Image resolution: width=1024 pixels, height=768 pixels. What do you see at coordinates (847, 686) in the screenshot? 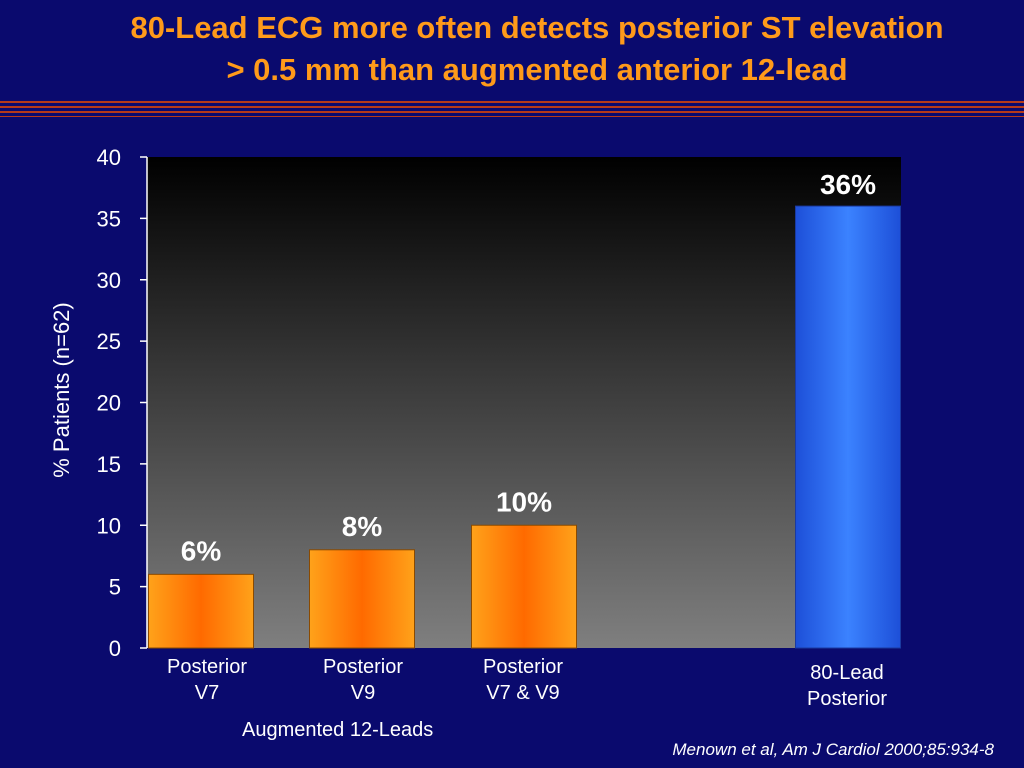
I see `x-tick-label: 80-Lead Posterior` at bounding box center [847, 686].